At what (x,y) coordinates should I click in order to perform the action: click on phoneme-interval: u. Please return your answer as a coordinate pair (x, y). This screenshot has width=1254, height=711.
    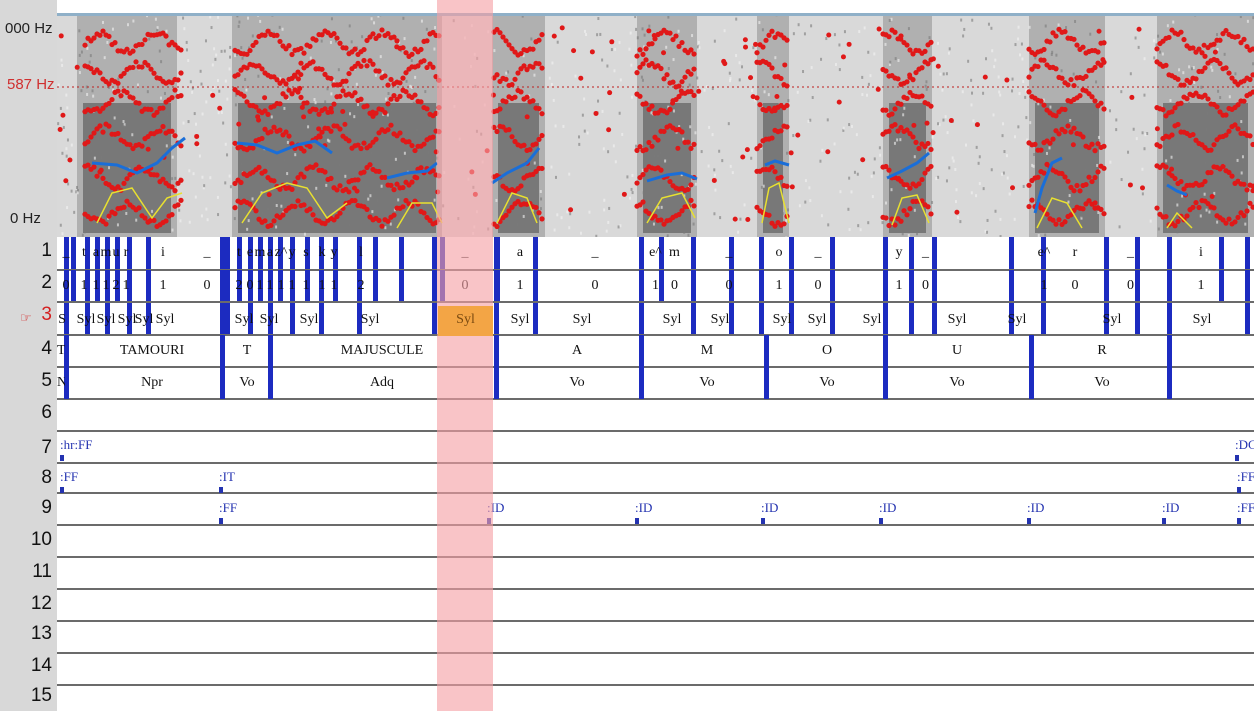
    Looking at the image, I should click on (116, 252).